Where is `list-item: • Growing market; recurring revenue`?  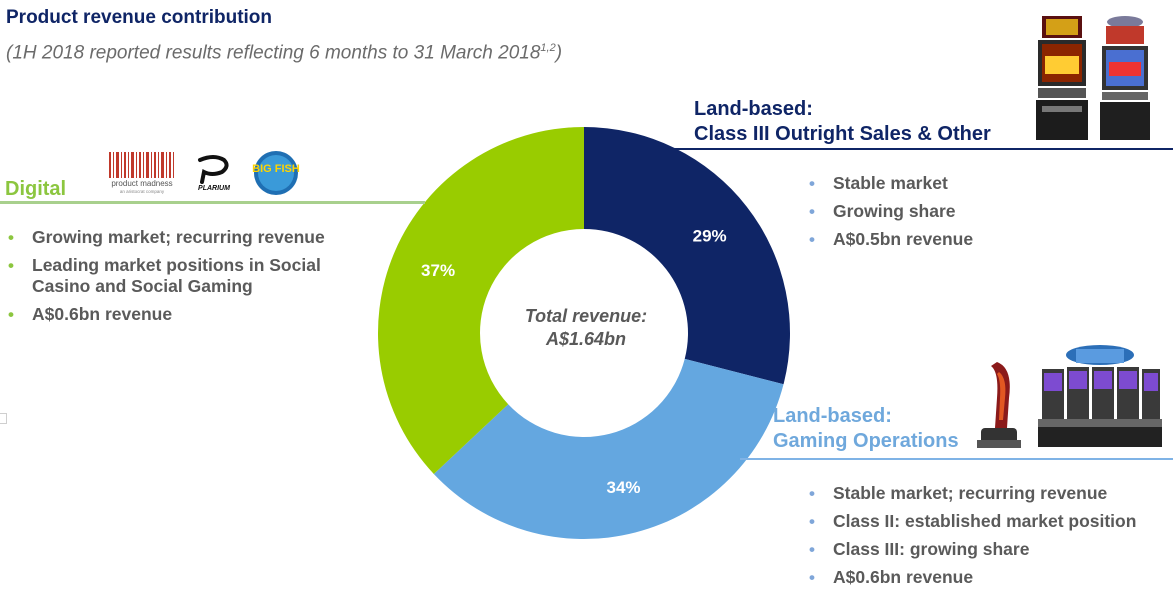
list-item: • Growing market; recurring revenue is located at coordinates (186, 237).